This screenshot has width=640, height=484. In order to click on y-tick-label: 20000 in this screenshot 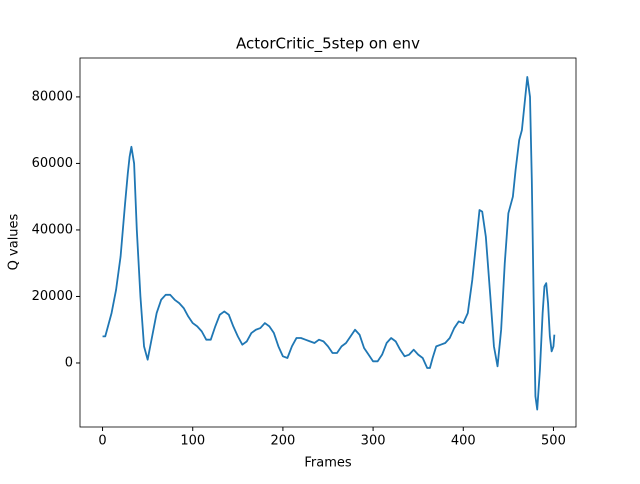, I will do `click(52, 296)`.